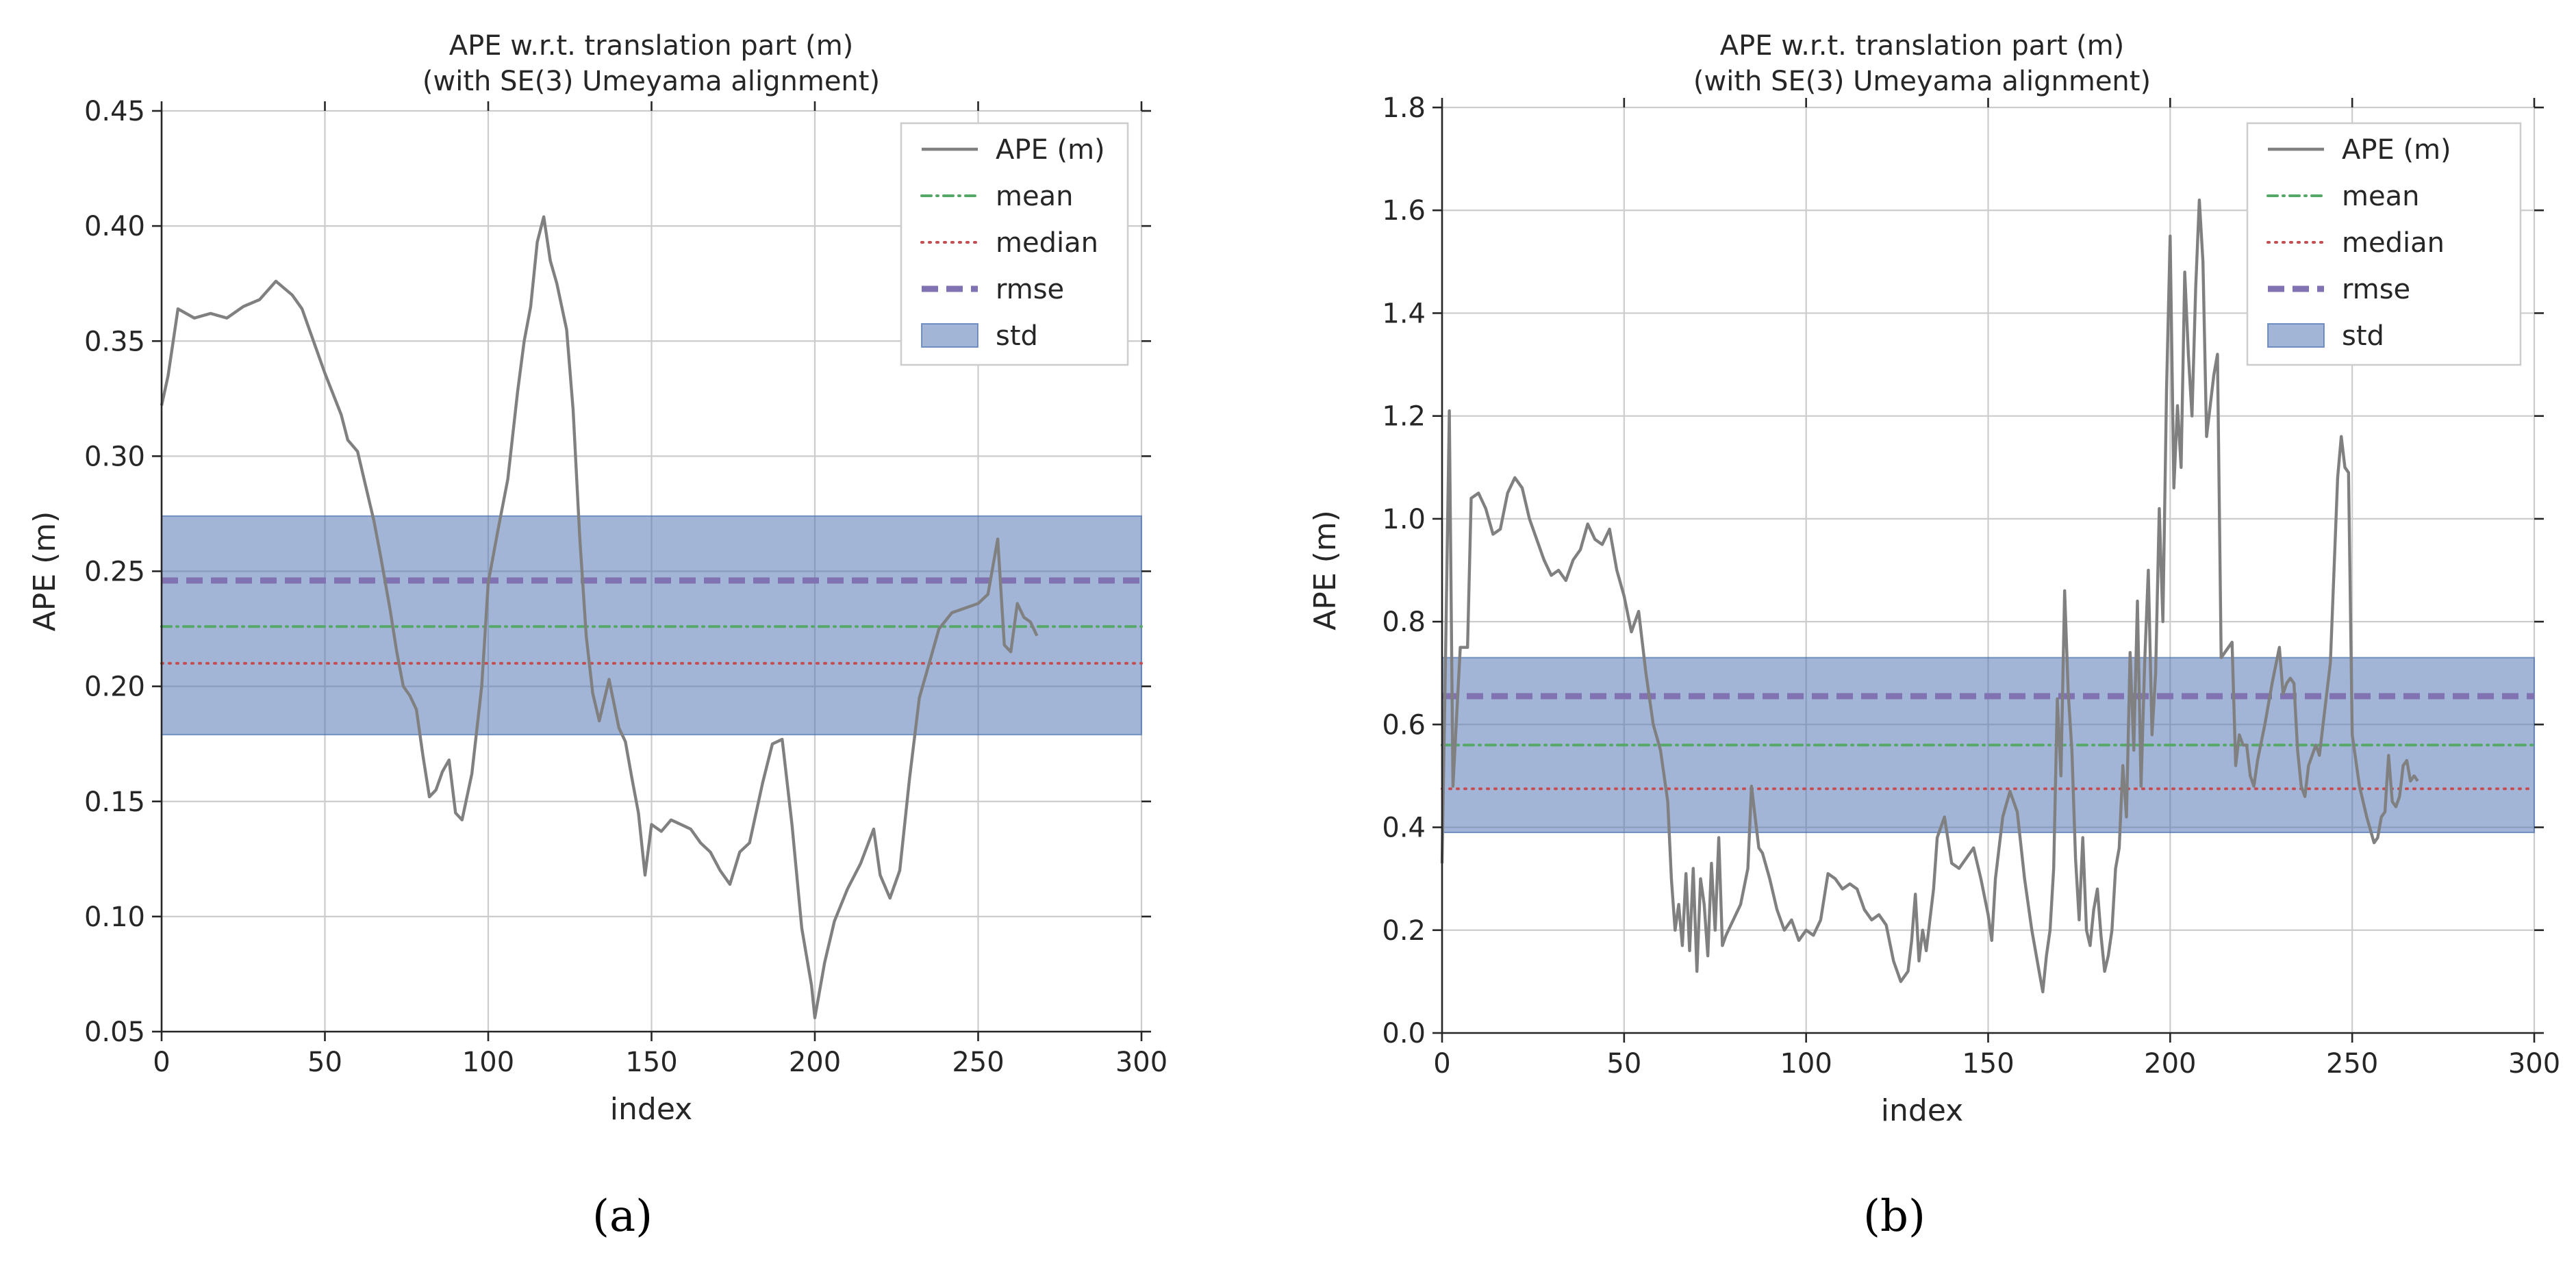 This screenshot has height=1276, width=2576. What do you see at coordinates (1404, 519) in the screenshot?
I see `y-tick-label: 1.0` at bounding box center [1404, 519].